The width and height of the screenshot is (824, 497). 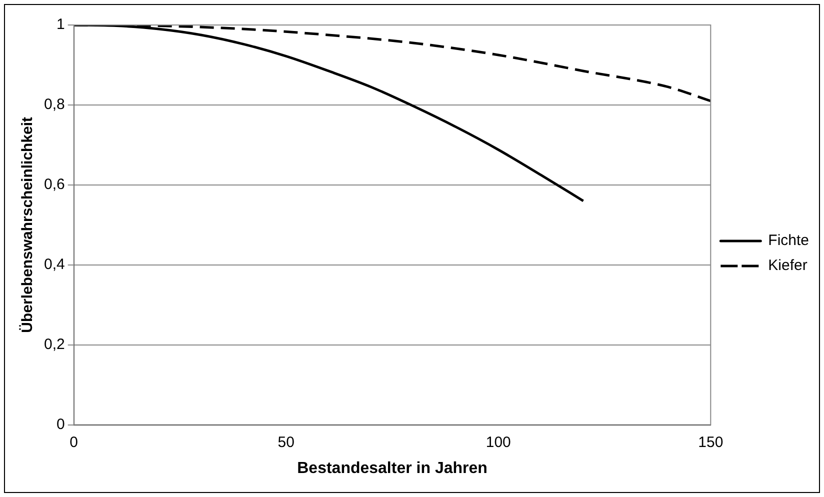 What do you see at coordinates (54, 185) in the screenshot?
I see `y-tick-label: 0,6` at bounding box center [54, 185].